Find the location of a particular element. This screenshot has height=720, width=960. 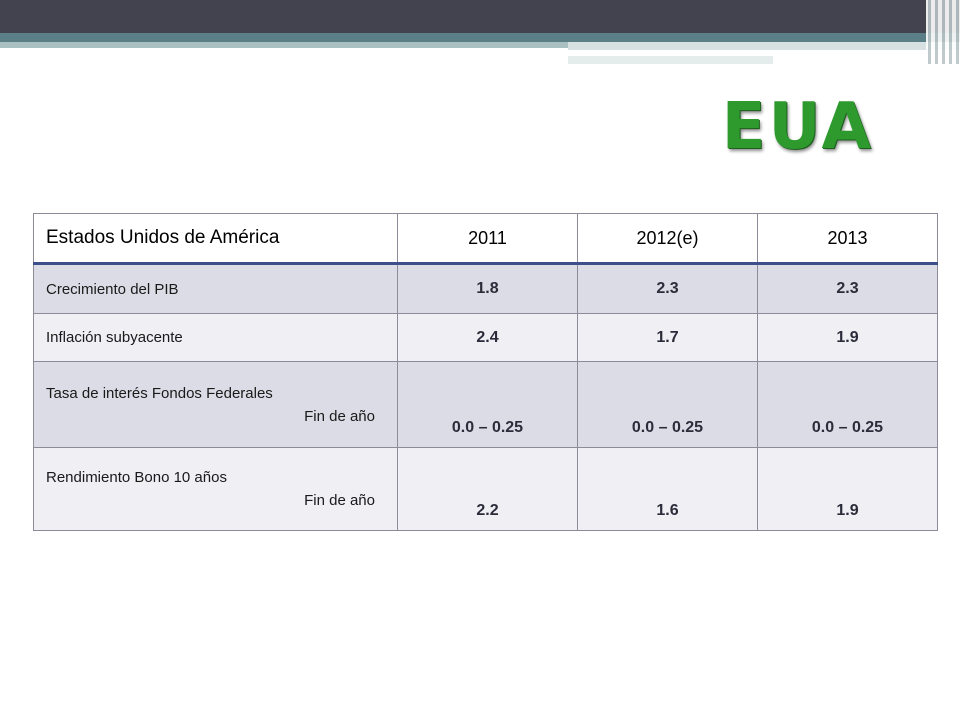

cell-value: 1.8 is located at coordinates (487, 288).